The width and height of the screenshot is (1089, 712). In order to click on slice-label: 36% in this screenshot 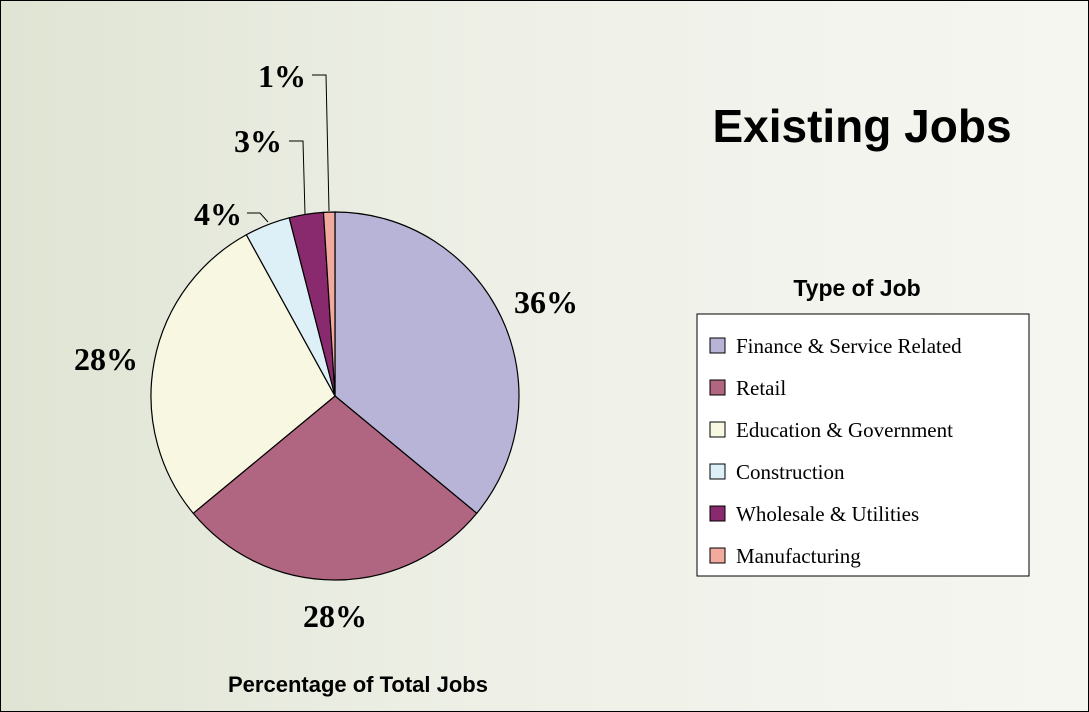, I will do `click(546, 302)`.